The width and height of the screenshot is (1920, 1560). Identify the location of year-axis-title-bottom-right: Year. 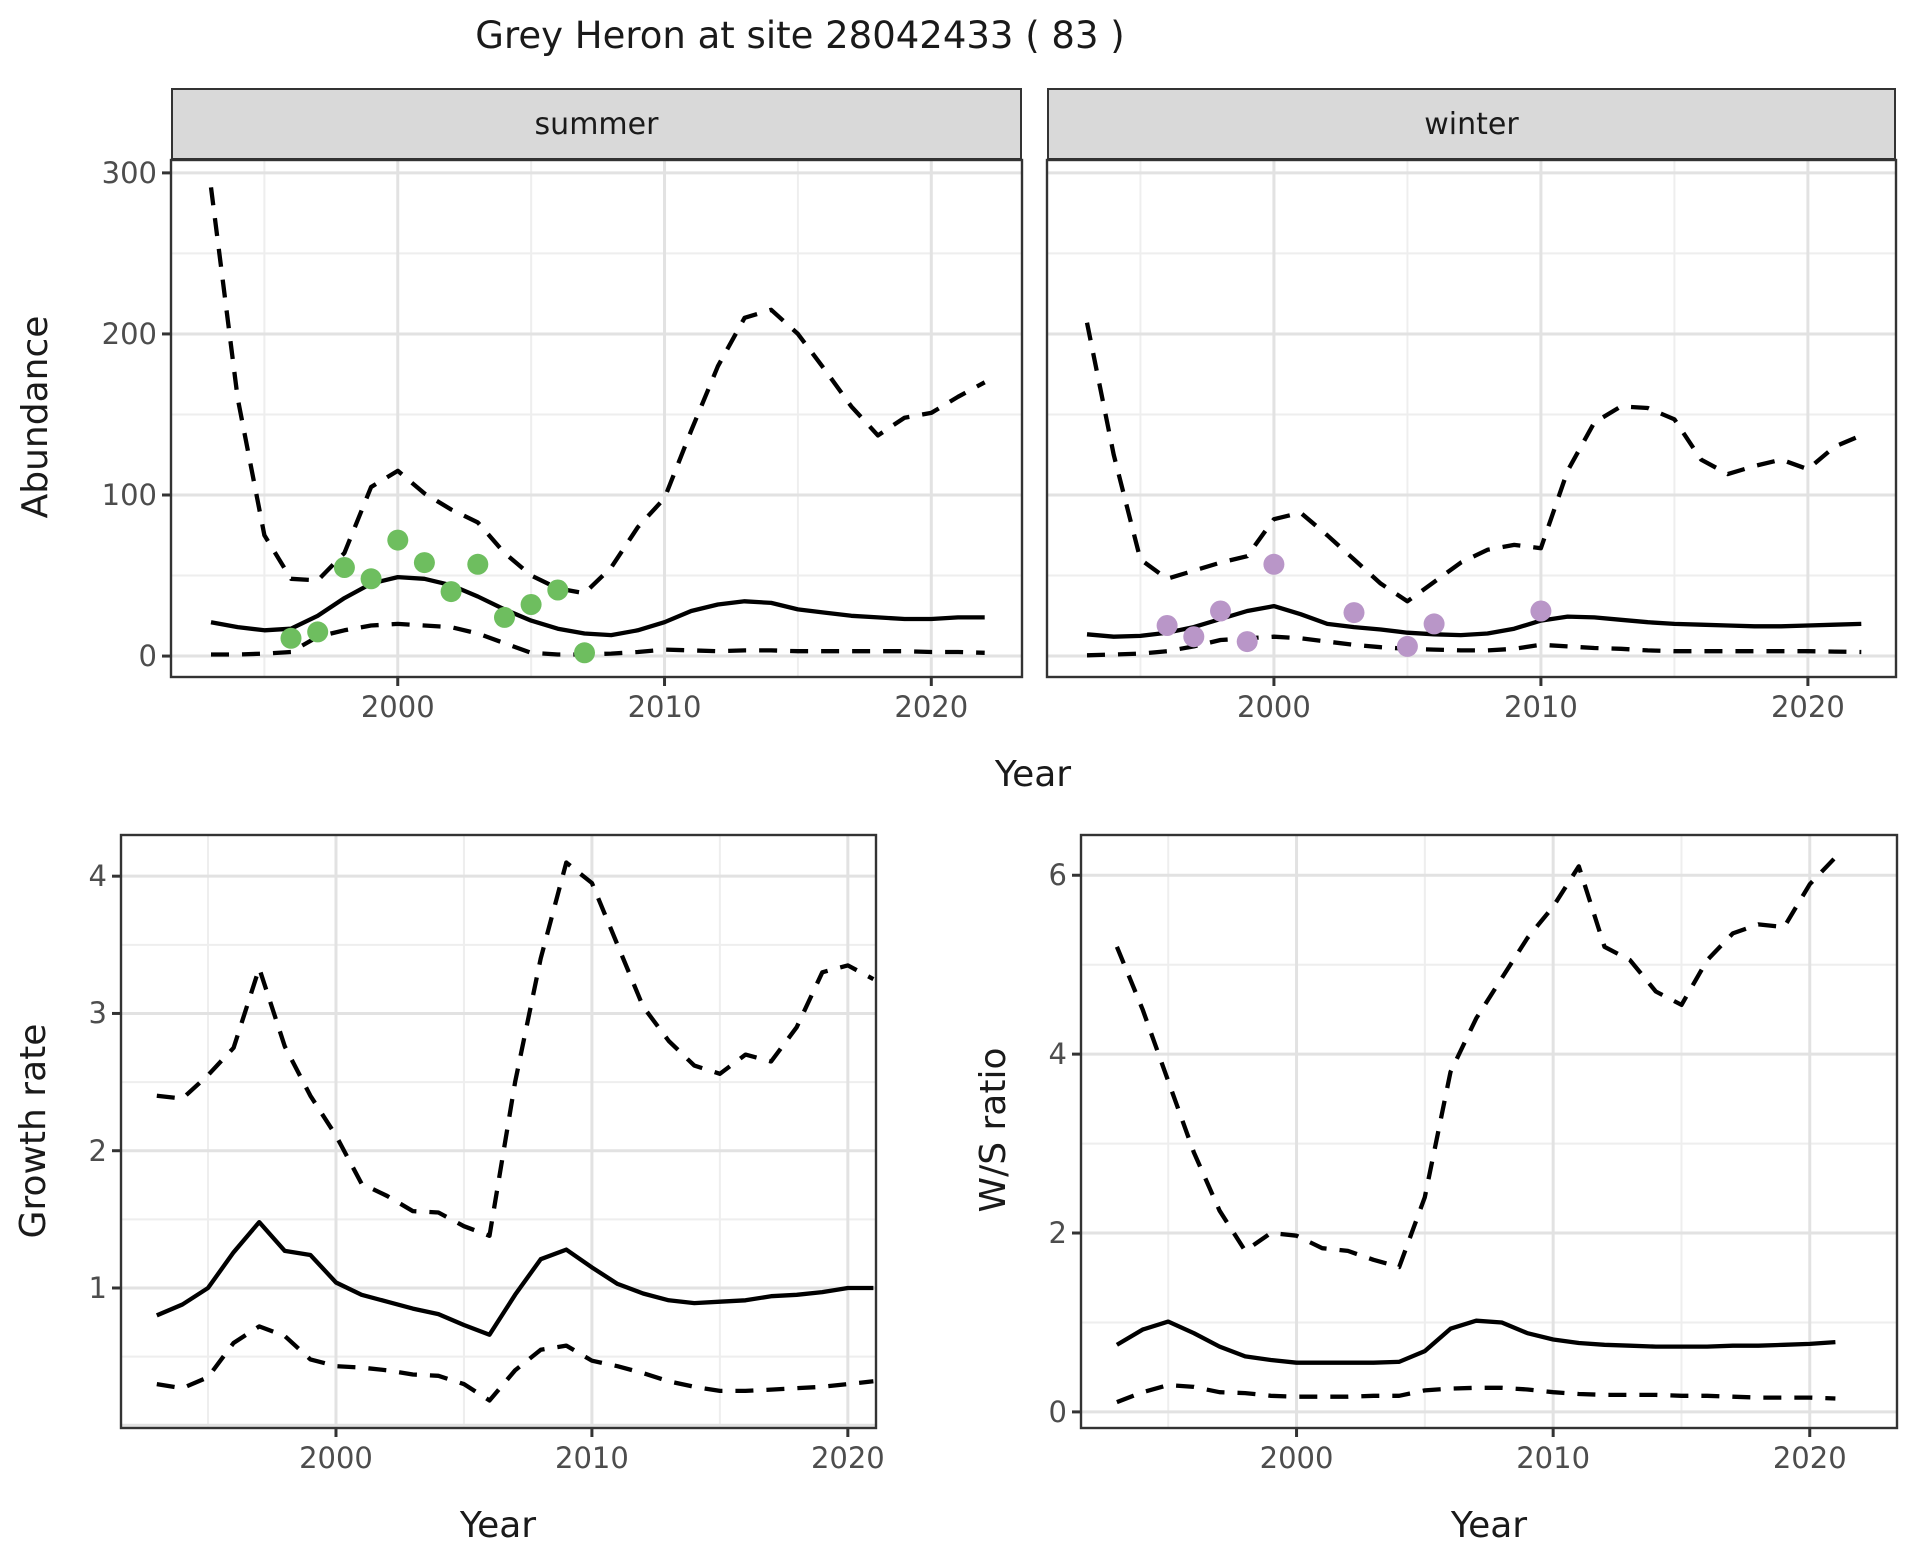
(1489, 1525).